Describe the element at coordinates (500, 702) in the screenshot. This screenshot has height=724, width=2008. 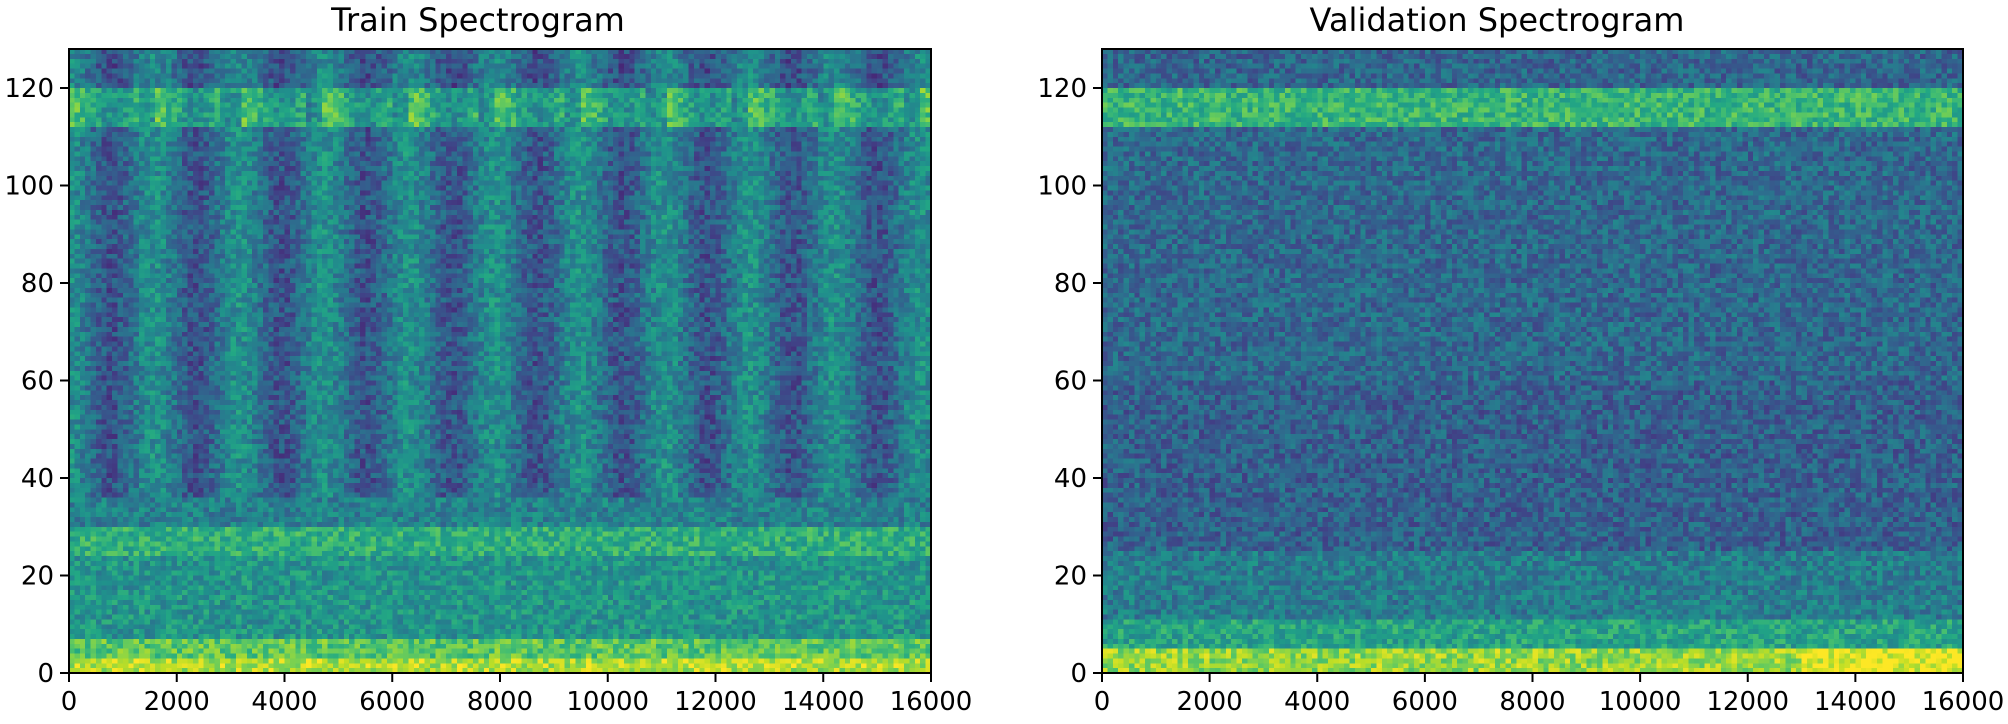
I see `train-x-tick-label: 8000` at that location.